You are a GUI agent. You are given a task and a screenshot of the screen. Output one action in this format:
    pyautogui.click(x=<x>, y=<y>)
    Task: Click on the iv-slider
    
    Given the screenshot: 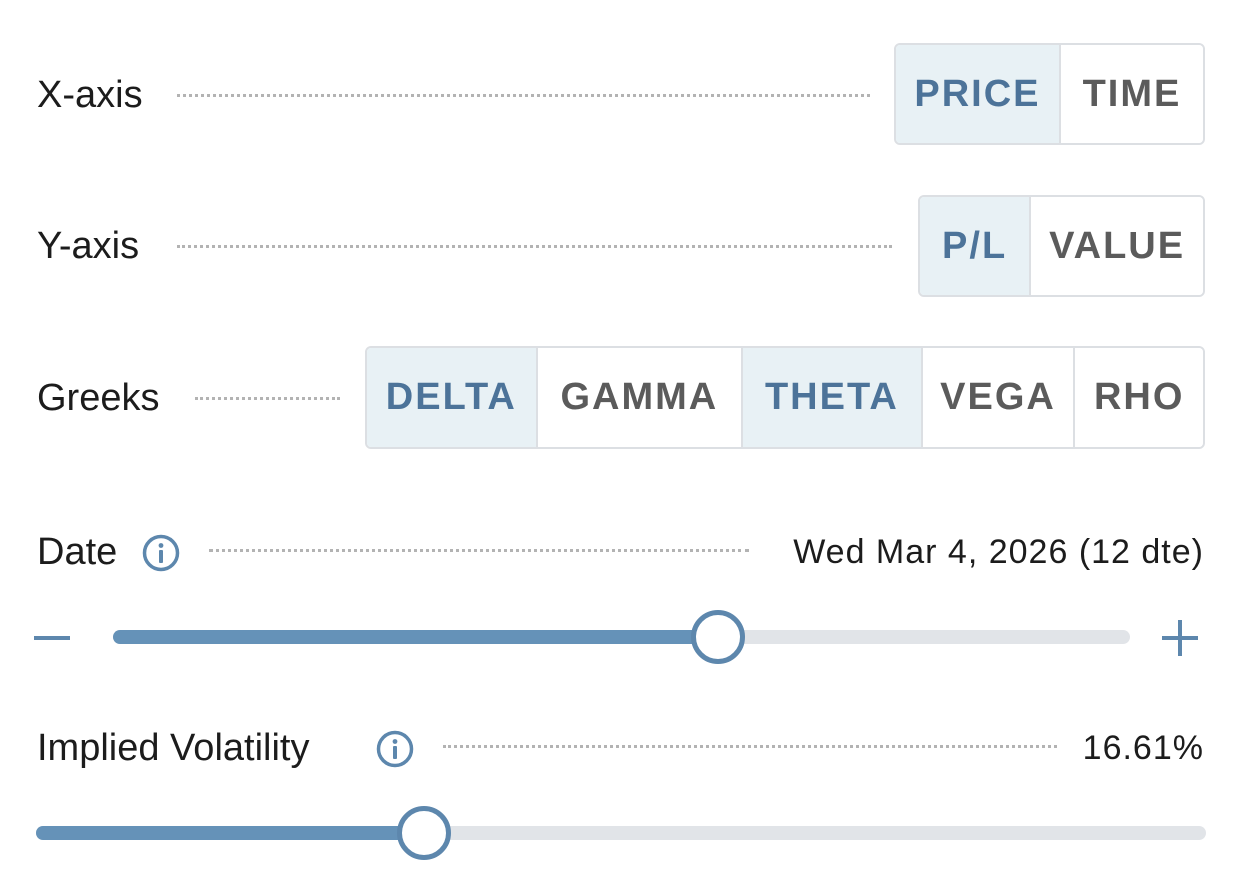 What is the action you would take?
    pyautogui.click(x=621, y=833)
    